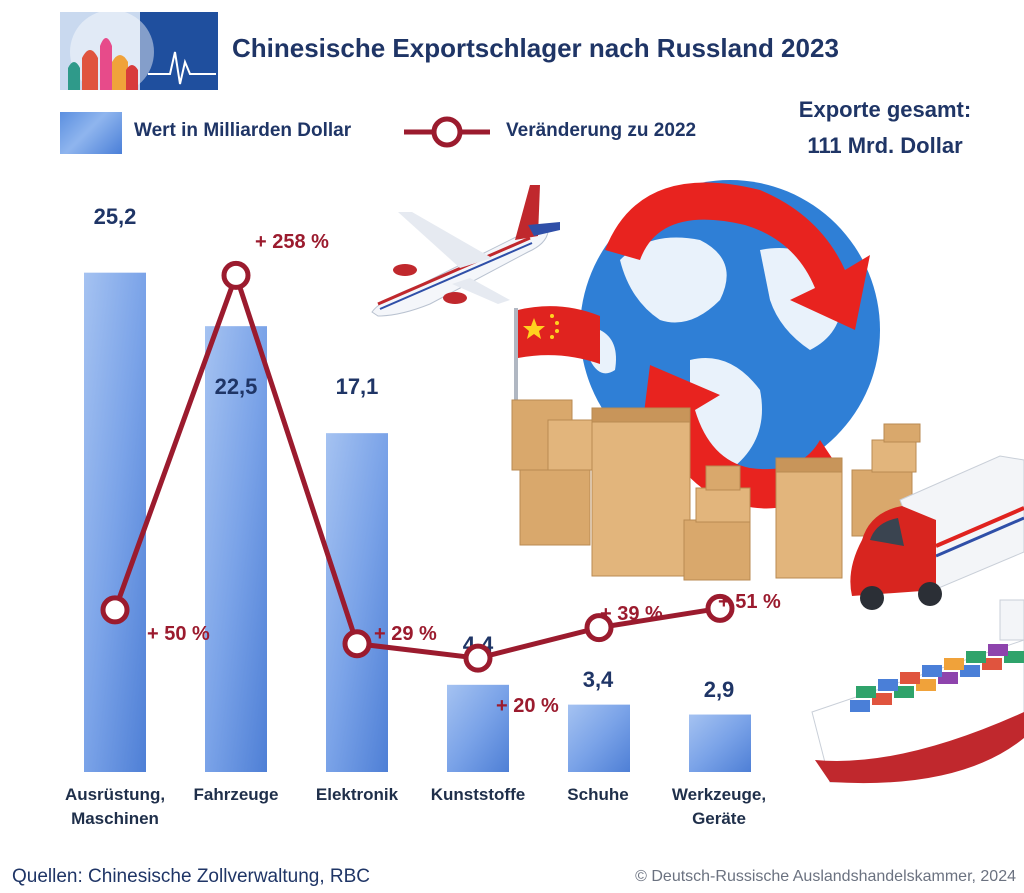  What do you see at coordinates (719, 689) in the screenshot?
I see `bar-value-label: 2,9` at bounding box center [719, 689].